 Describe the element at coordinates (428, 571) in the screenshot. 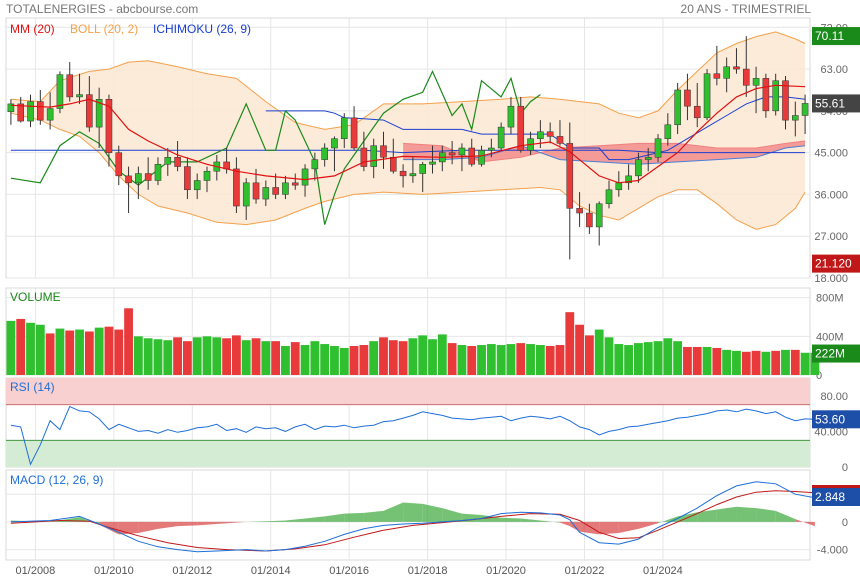

I see `x-tick-label: 01/2018` at that location.